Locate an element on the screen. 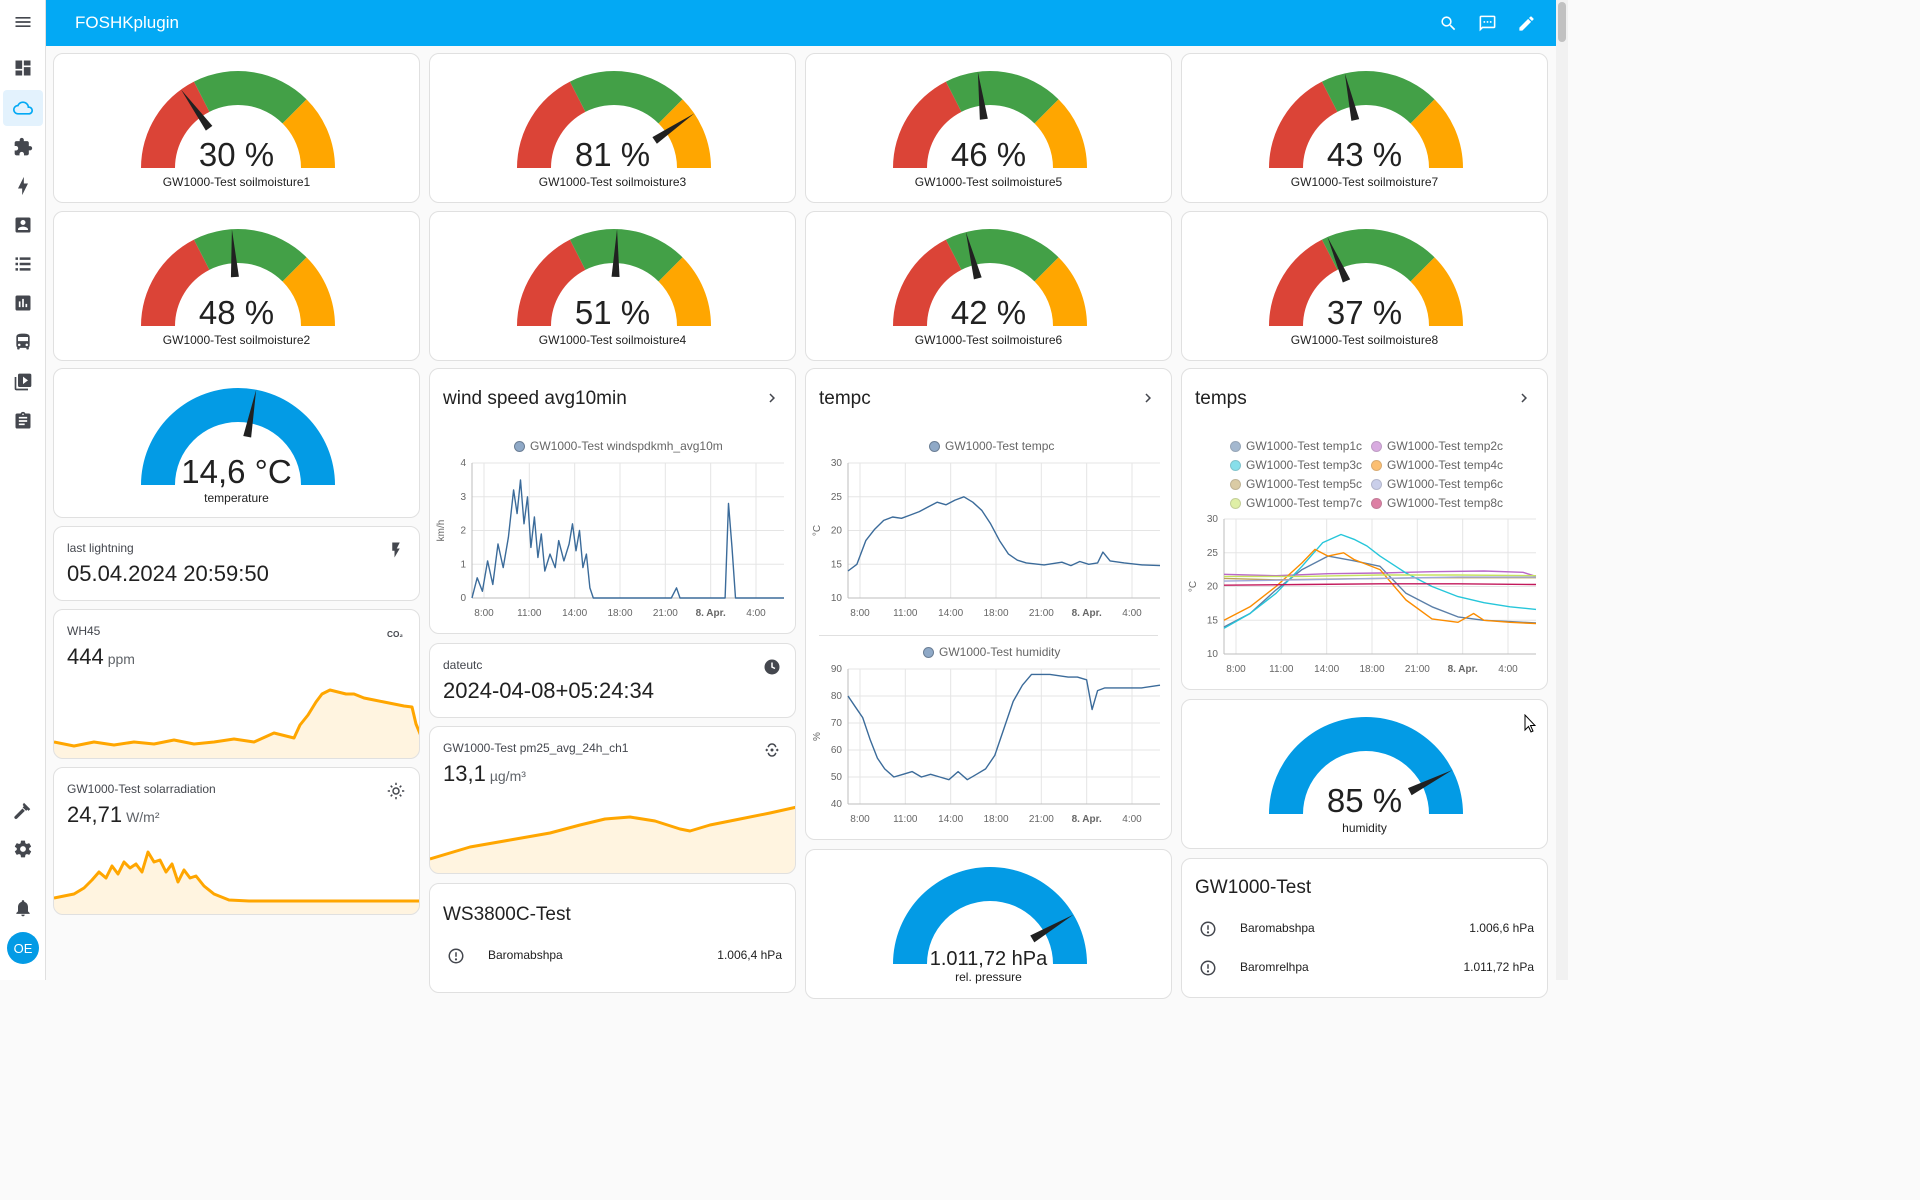 Image resolution: width=1920 pixels, height=1200 pixels. humidity-gauge-card: 85 % humidity is located at coordinates (1364, 774).